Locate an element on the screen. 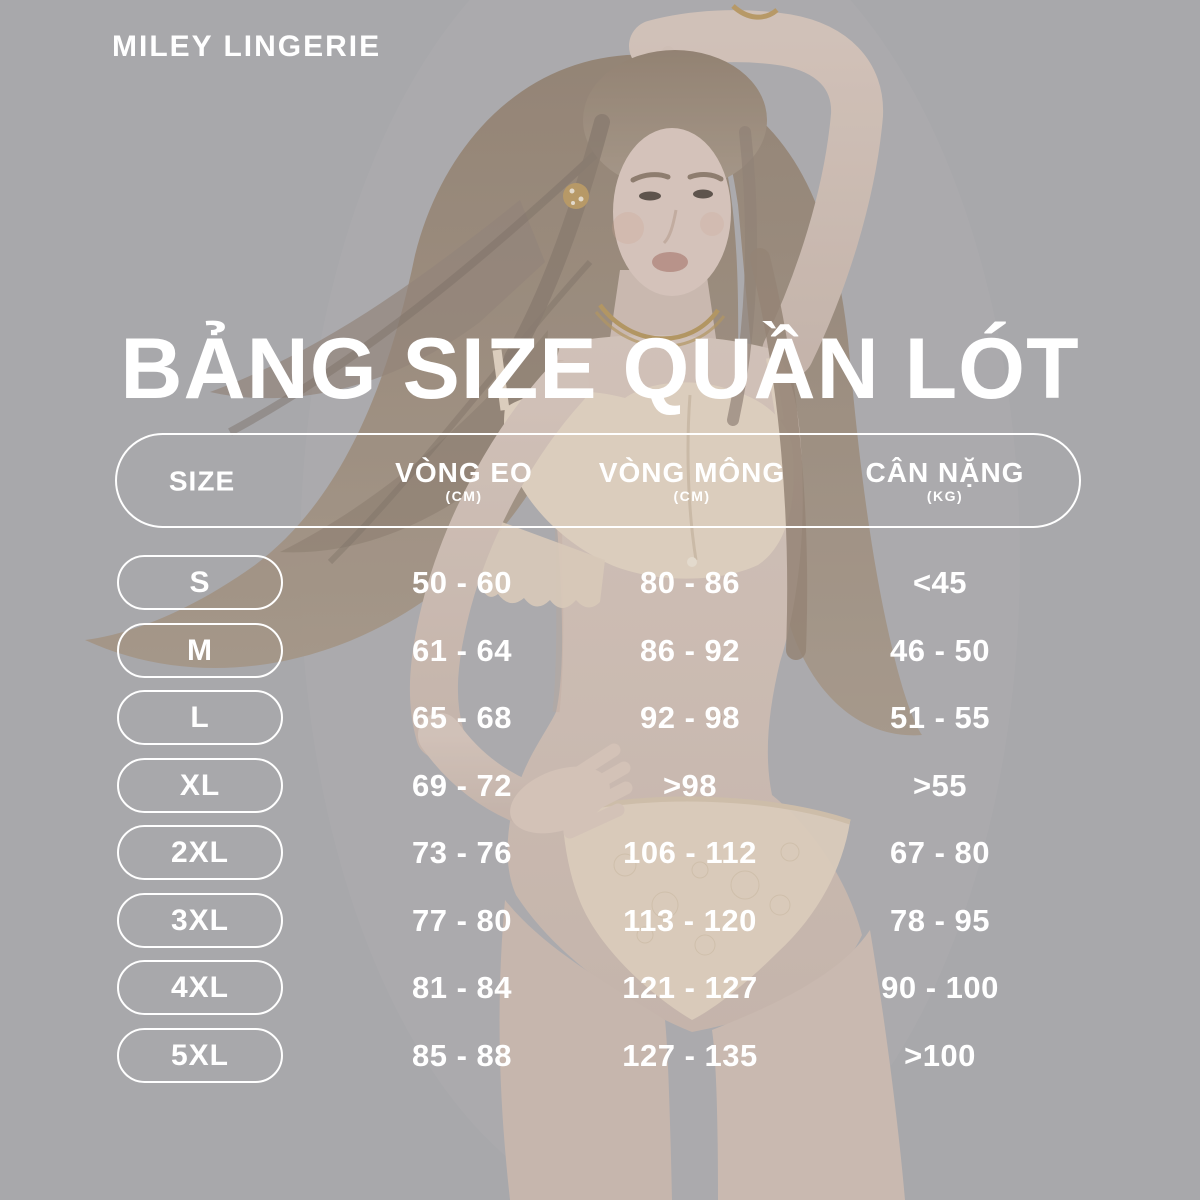 Image resolution: width=1200 pixels, height=1200 pixels. table-row-m: M 61 - 64 86 - 92 46 - 50 is located at coordinates (600, 650).